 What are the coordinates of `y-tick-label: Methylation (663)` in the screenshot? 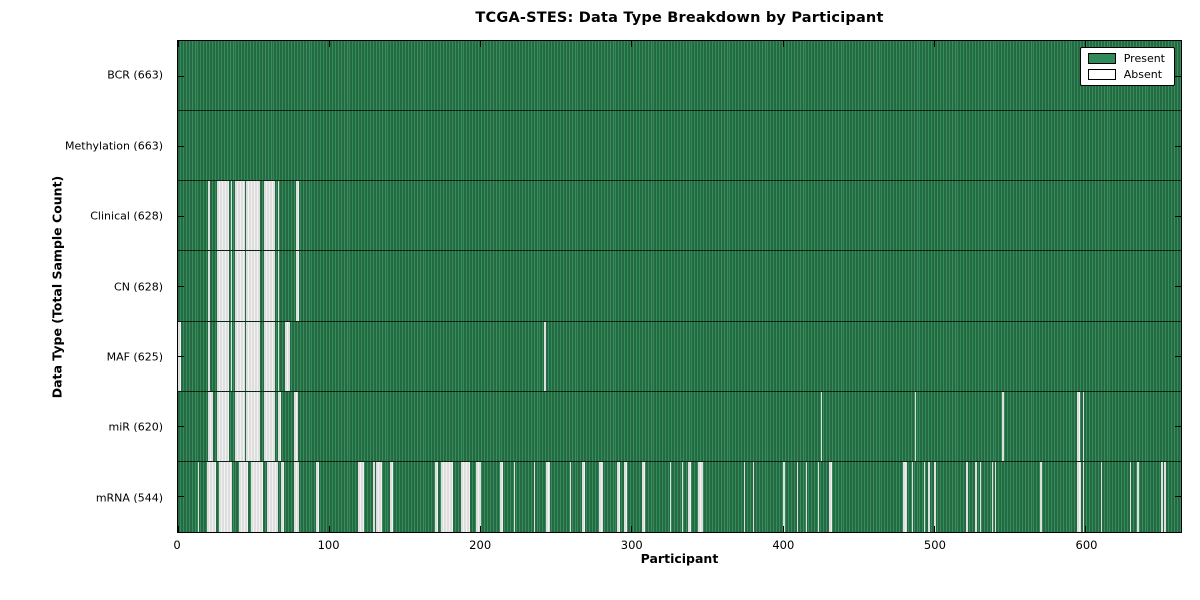 It's located at (114, 146).